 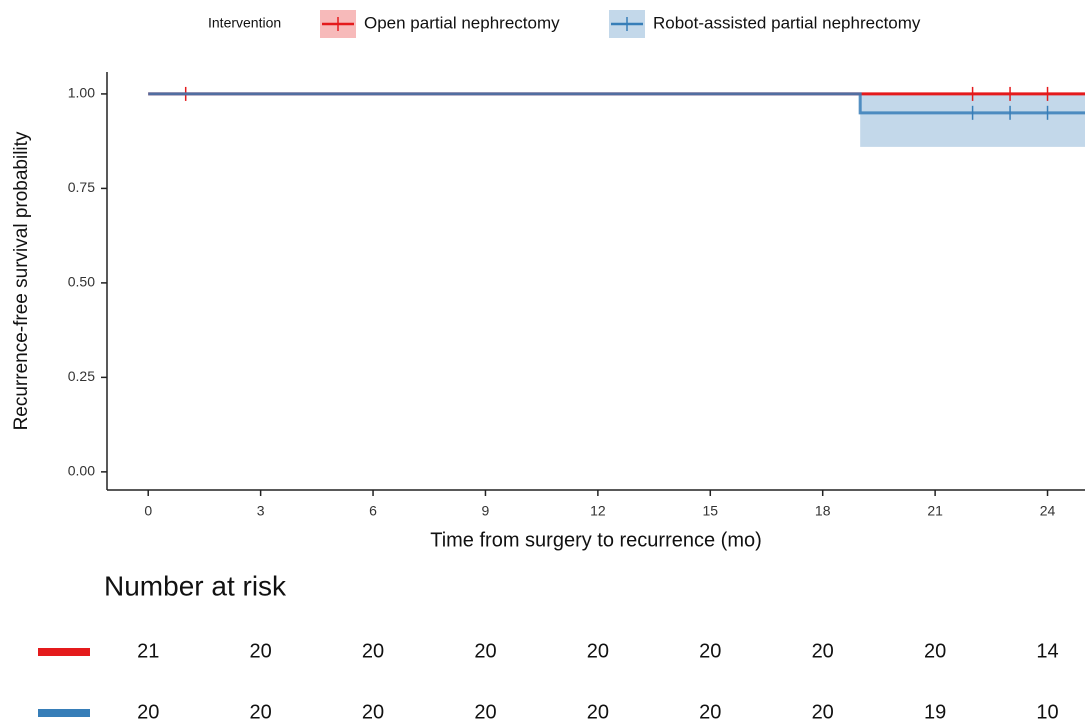 I want to click on x-tick-label: 0, so click(x=148, y=511).